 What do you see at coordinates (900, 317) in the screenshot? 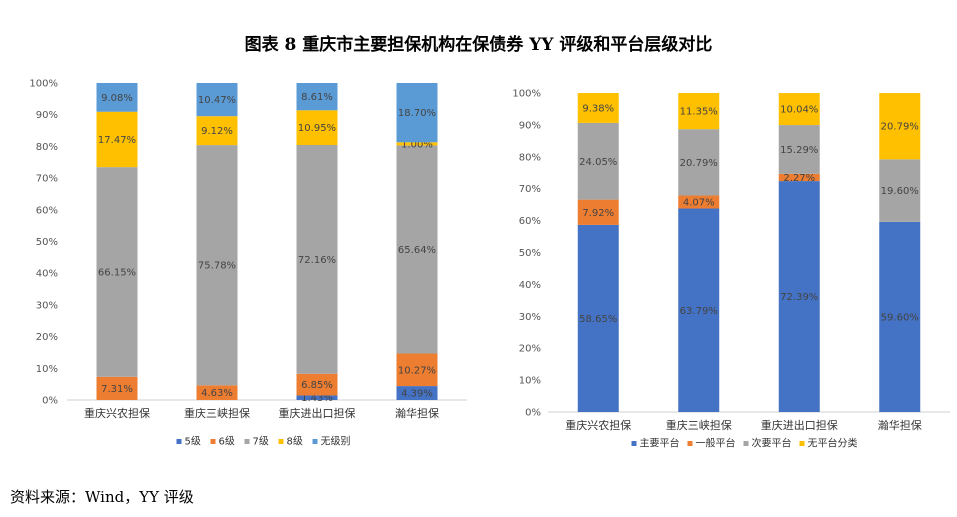
I see `data-label: 59.60%` at bounding box center [900, 317].